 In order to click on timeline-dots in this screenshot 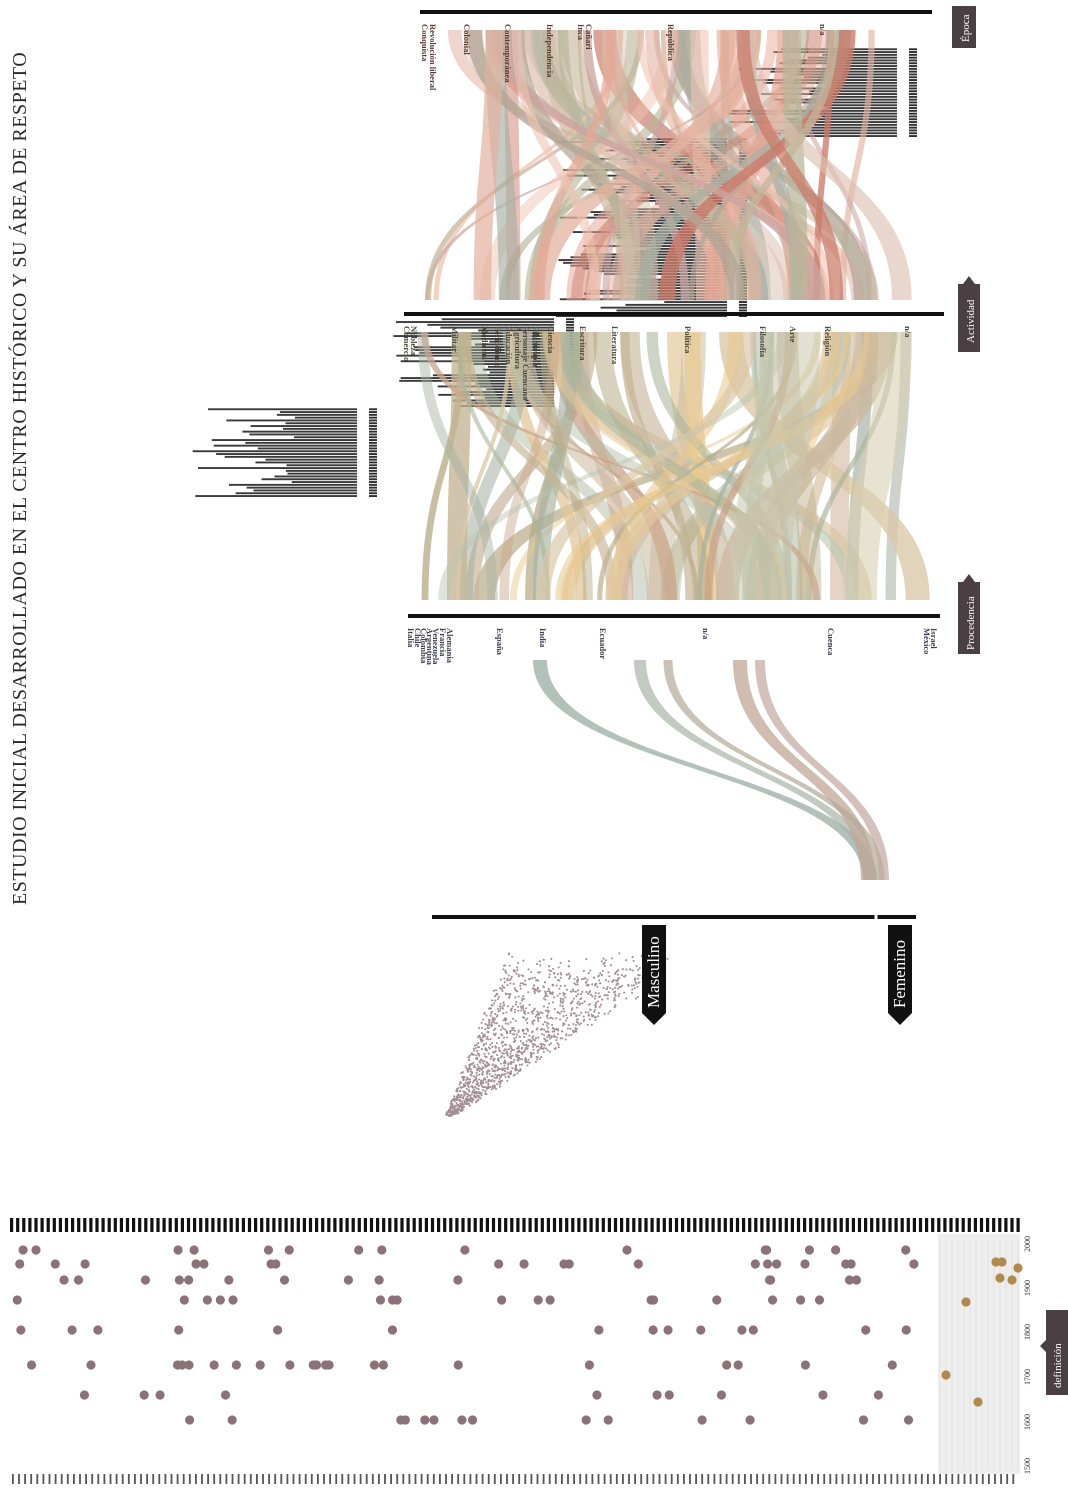, I will do `click(517, 1335)`.